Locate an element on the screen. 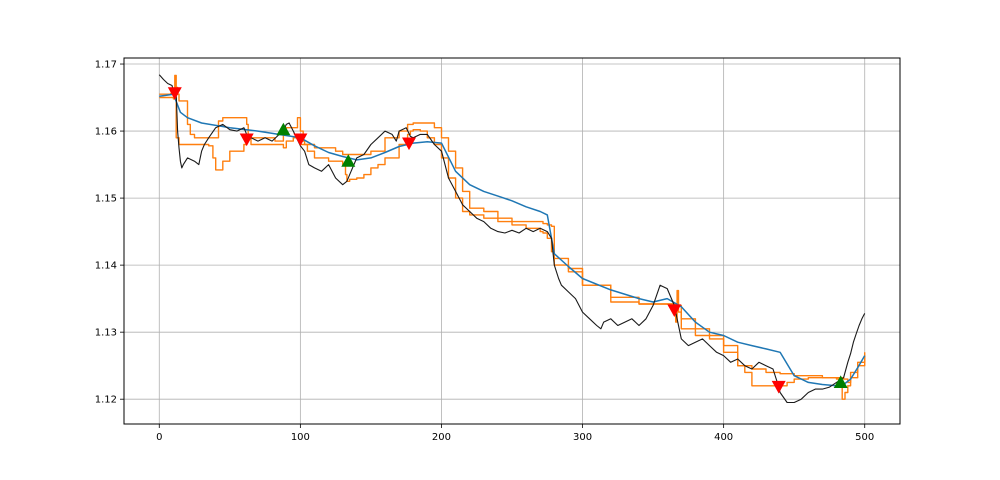  y-axis: 1.12 1.13 1.14 1.15 1.16 1.17 is located at coordinates (109, 233).